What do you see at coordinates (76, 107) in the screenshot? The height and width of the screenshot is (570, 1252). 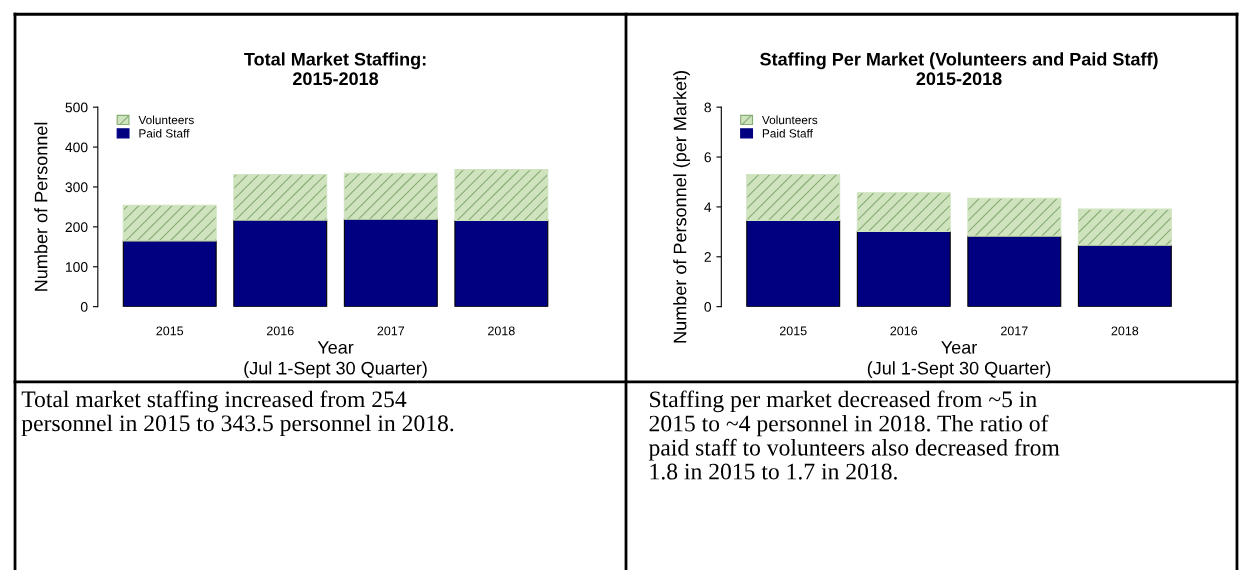 I see `y-tick-label: 500` at bounding box center [76, 107].